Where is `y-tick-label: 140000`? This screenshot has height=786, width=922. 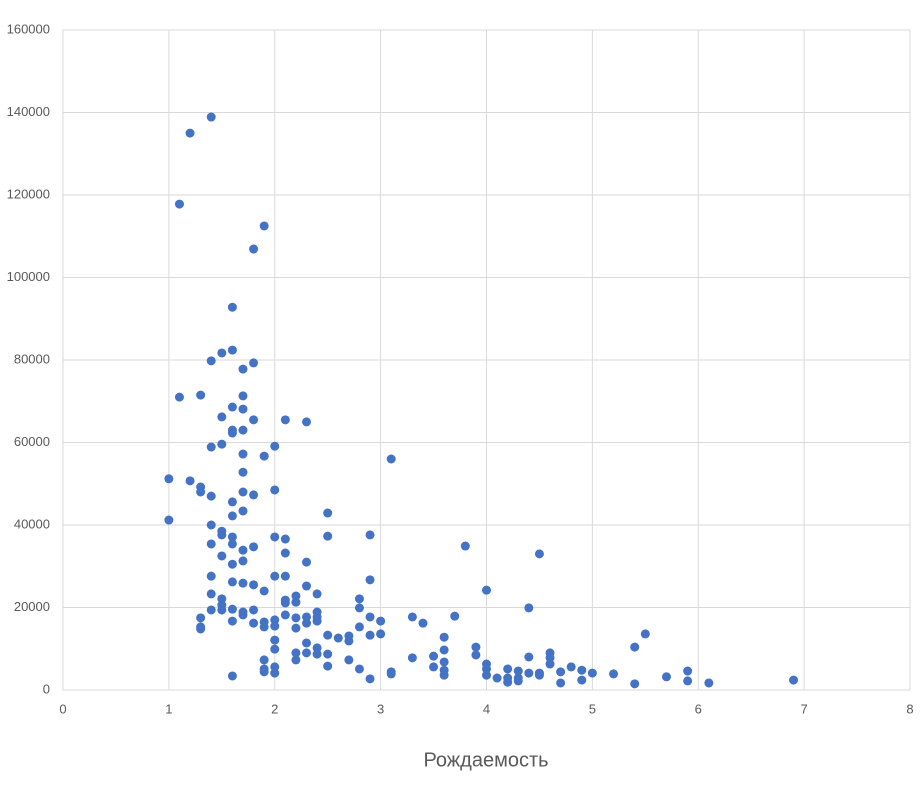 y-tick-label: 140000 is located at coordinates (28, 111).